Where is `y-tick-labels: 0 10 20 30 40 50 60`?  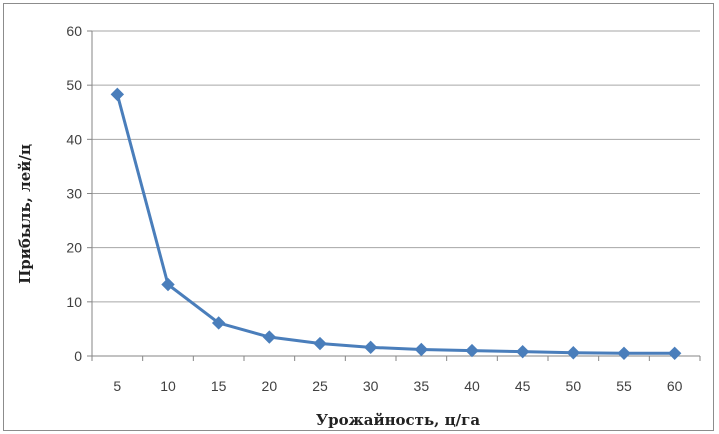 y-tick-labels: 0 10 20 30 40 50 60 is located at coordinates (74, 193).